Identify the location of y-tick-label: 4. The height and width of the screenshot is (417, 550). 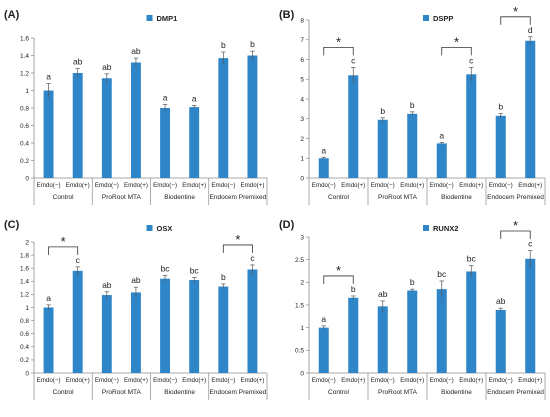
(302, 99).